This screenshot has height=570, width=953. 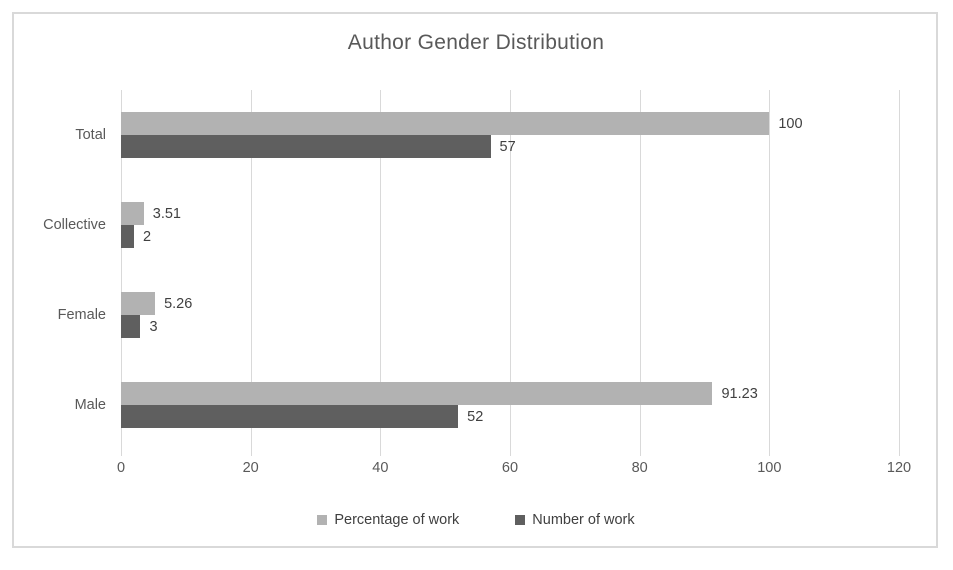 What do you see at coordinates (250, 468) in the screenshot?
I see `x-tick-label: 20` at bounding box center [250, 468].